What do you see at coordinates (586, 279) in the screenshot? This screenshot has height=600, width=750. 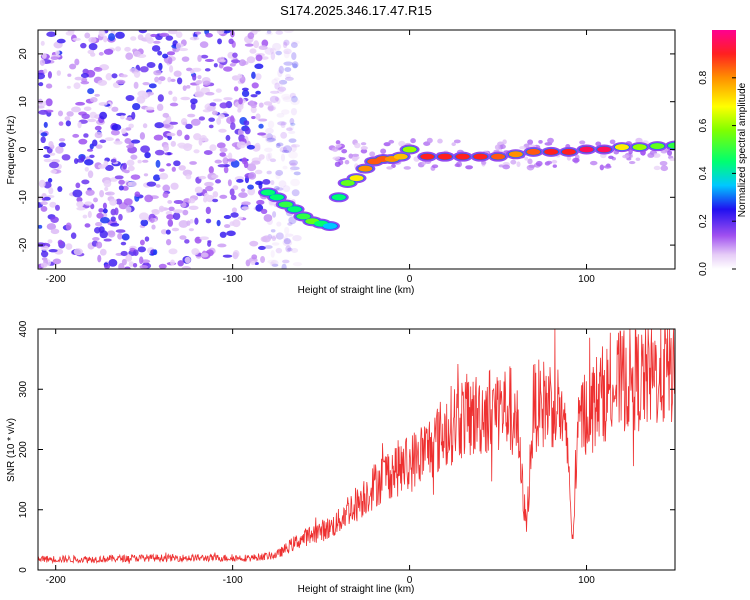 I see `heatmap-x-tick-label: 100` at bounding box center [586, 279].